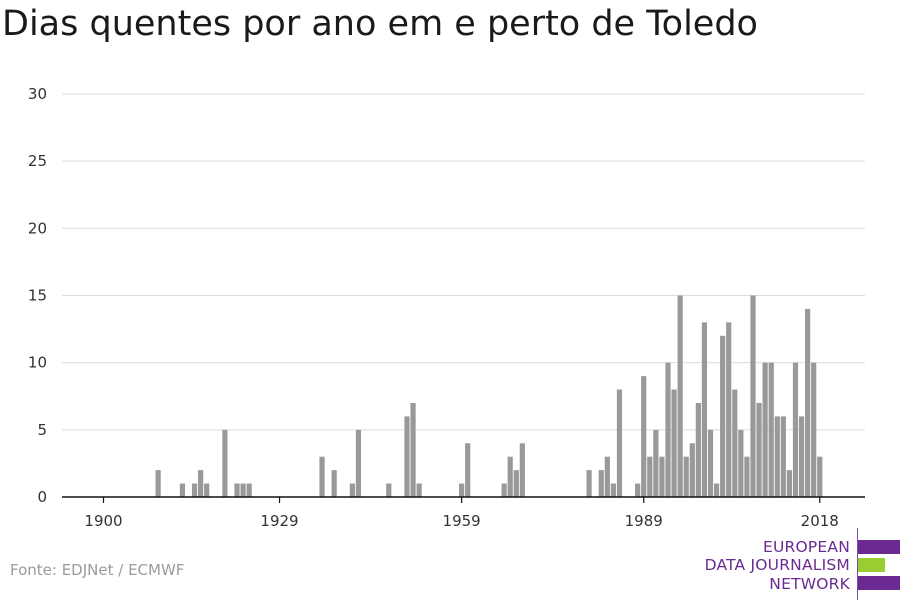 Image resolution: width=900 pixels, height=600 pixels. What do you see at coordinates (644, 436) in the screenshot?
I see `bar-1989` at bounding box center [644, 436].